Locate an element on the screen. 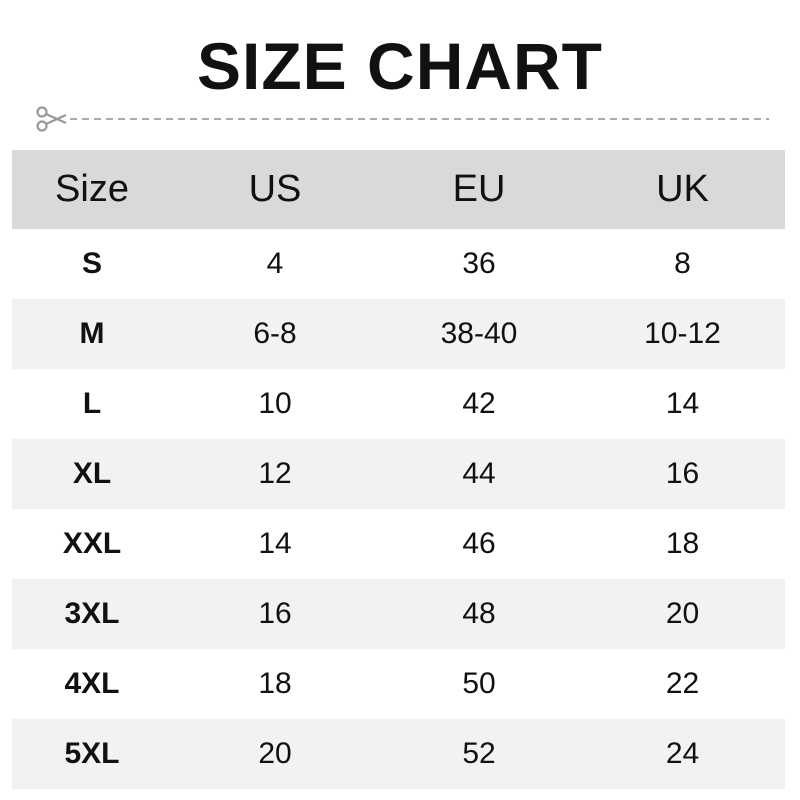 Image resolution: width=800 pixels, height=800 pixels. cell-size: XL is located at coordinates (92, 473).